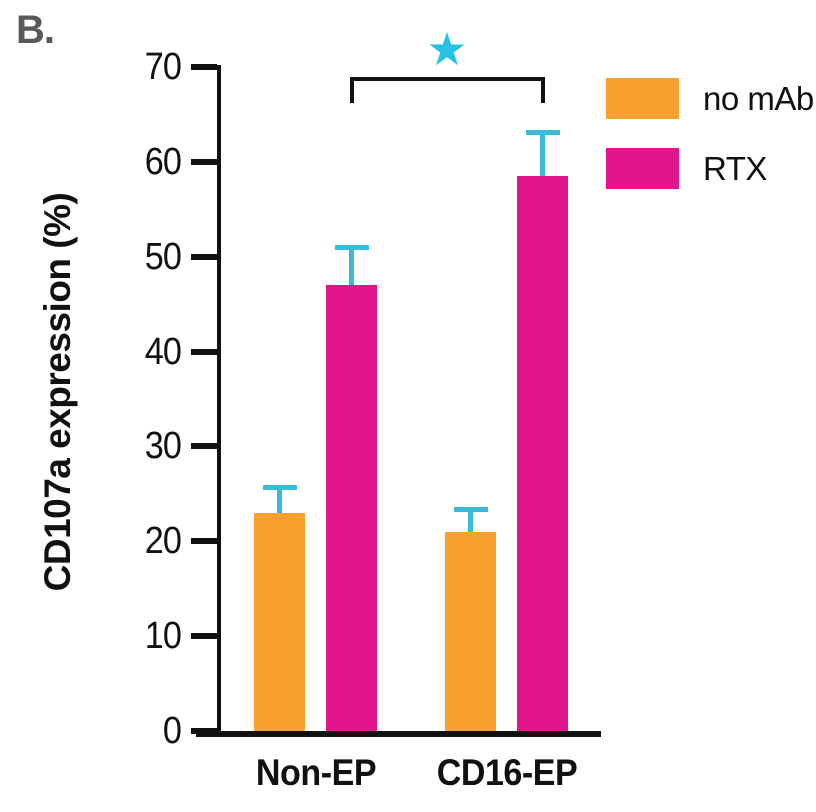 The image size is (816, 812). What do you see at coordinates (163, 351) in the screenshot?
I see `y-tick-label: 40` at bounding box center [163, 351].